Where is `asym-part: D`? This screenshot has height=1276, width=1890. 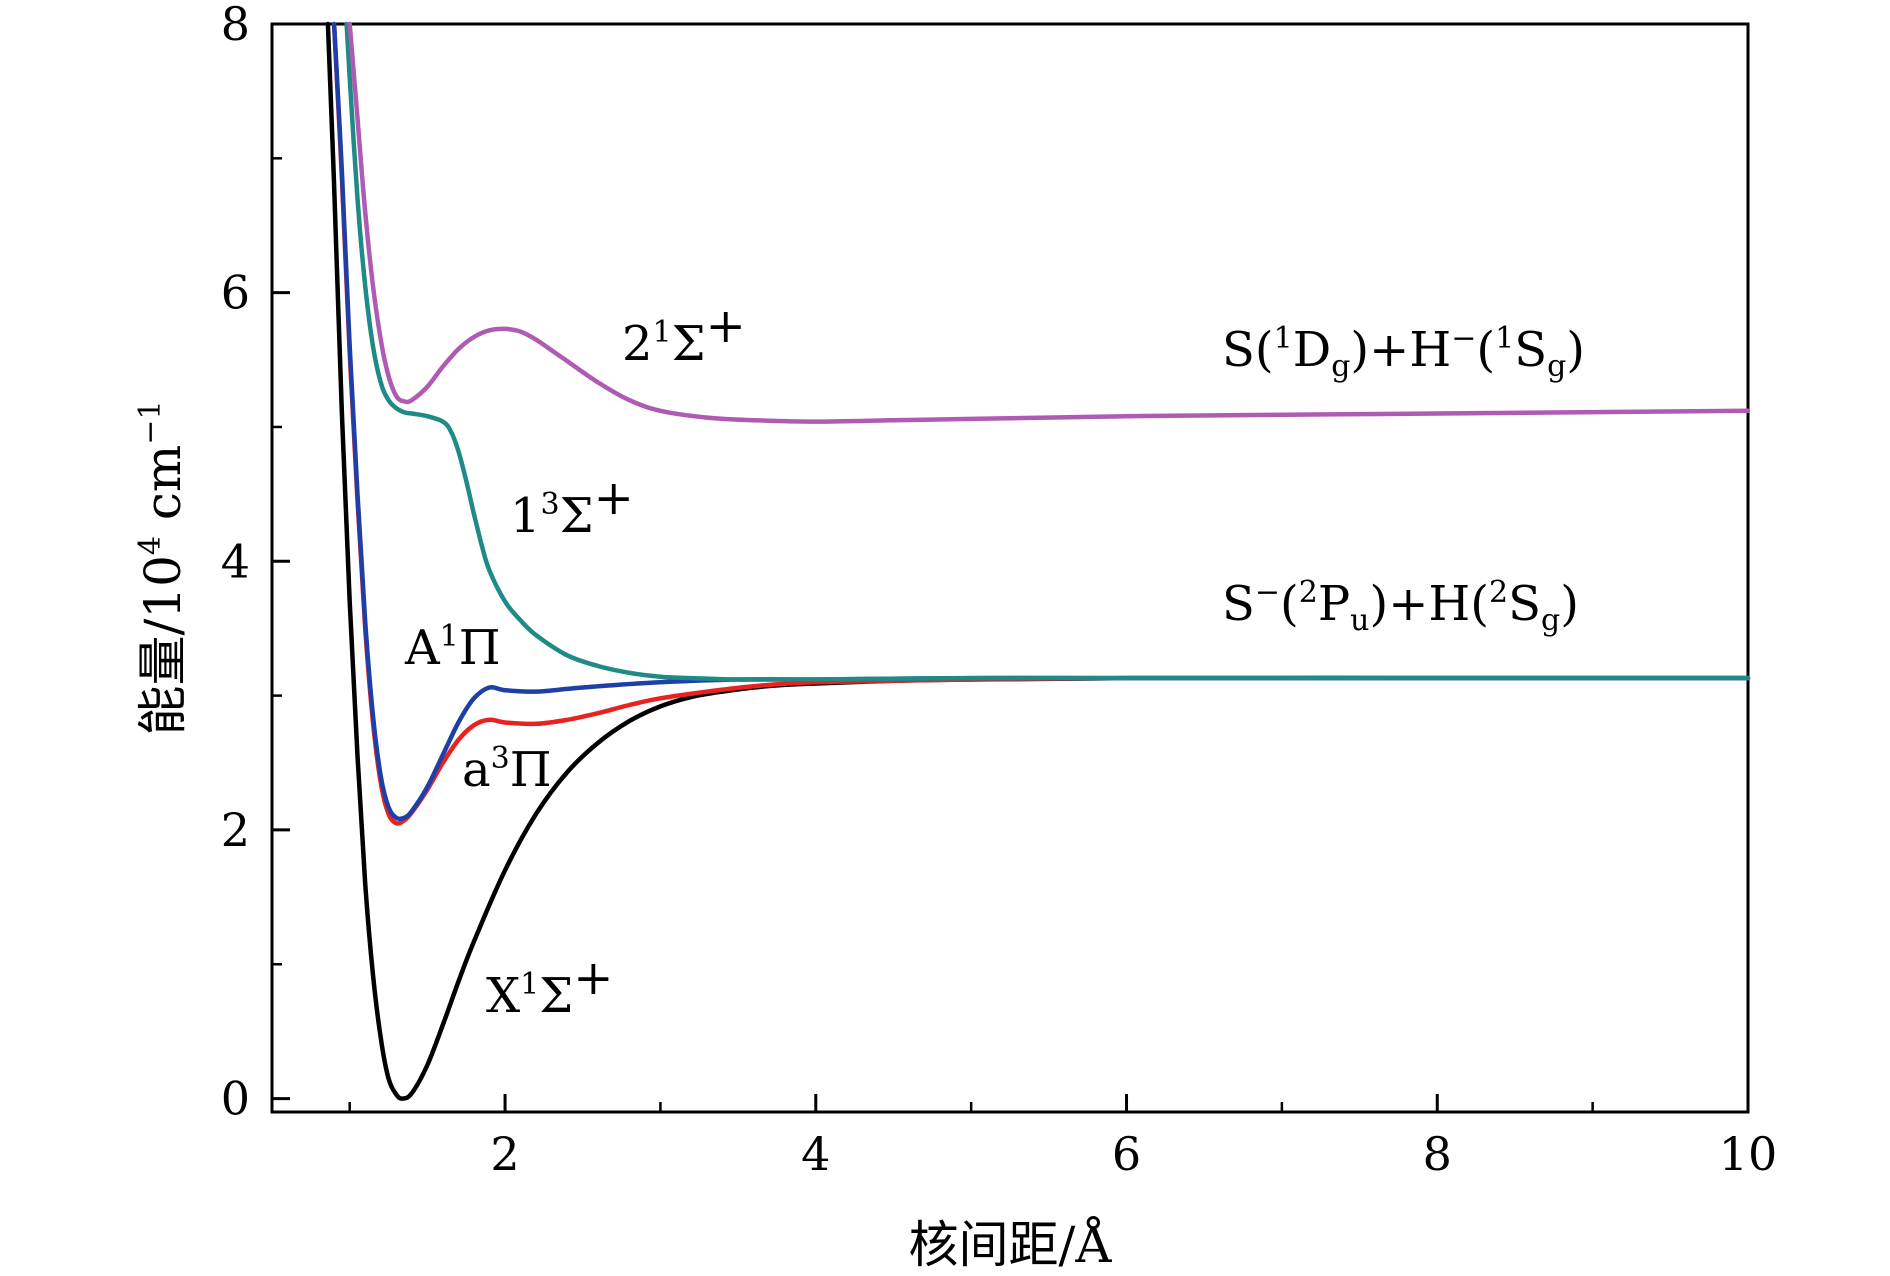
asym-part: D is located at coordinates (1312, 350).